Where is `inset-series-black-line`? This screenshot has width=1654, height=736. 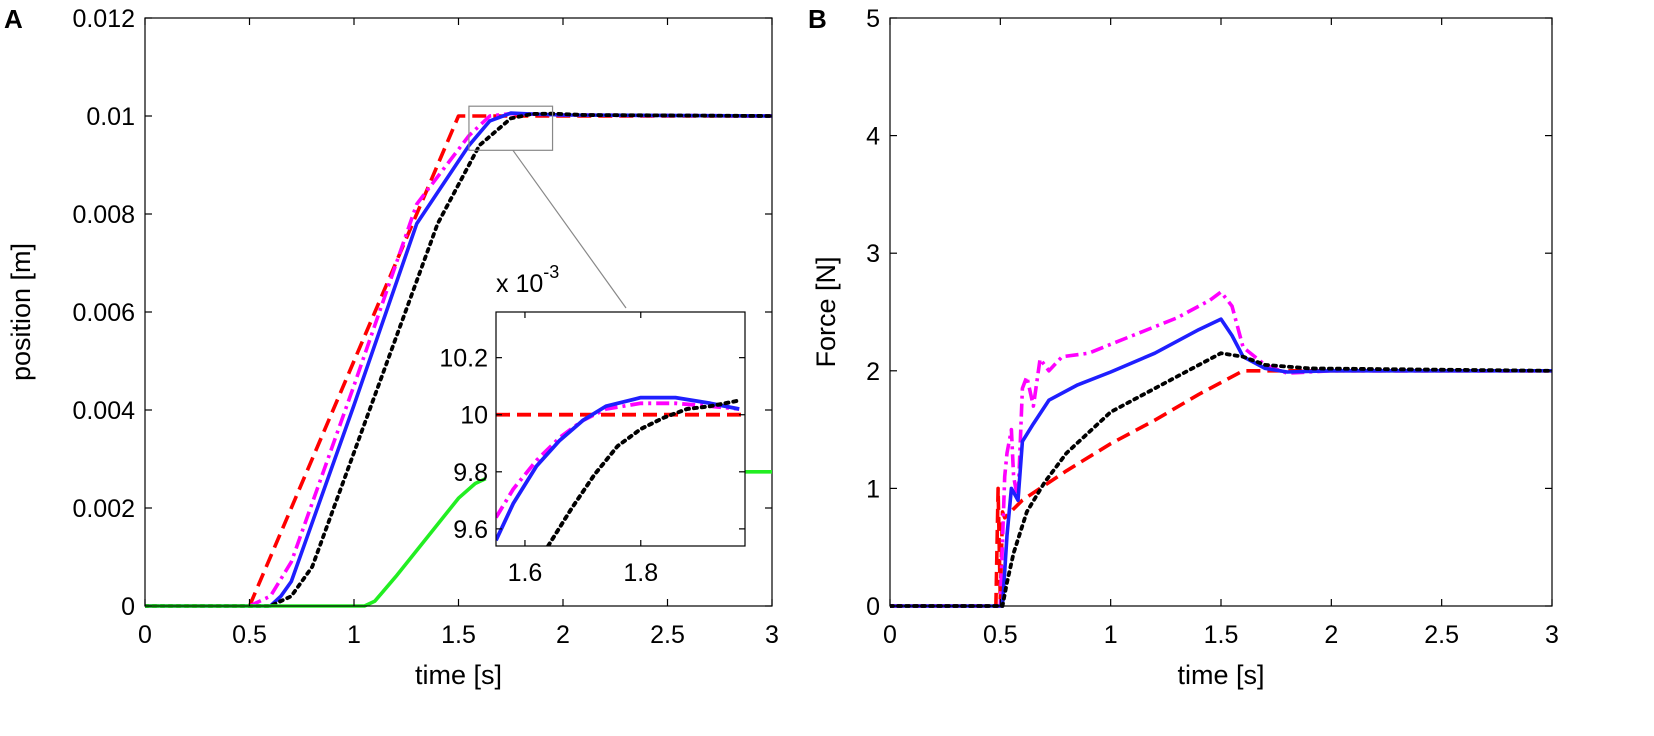
inset-series-black-line is located at coordinates (644, 472).